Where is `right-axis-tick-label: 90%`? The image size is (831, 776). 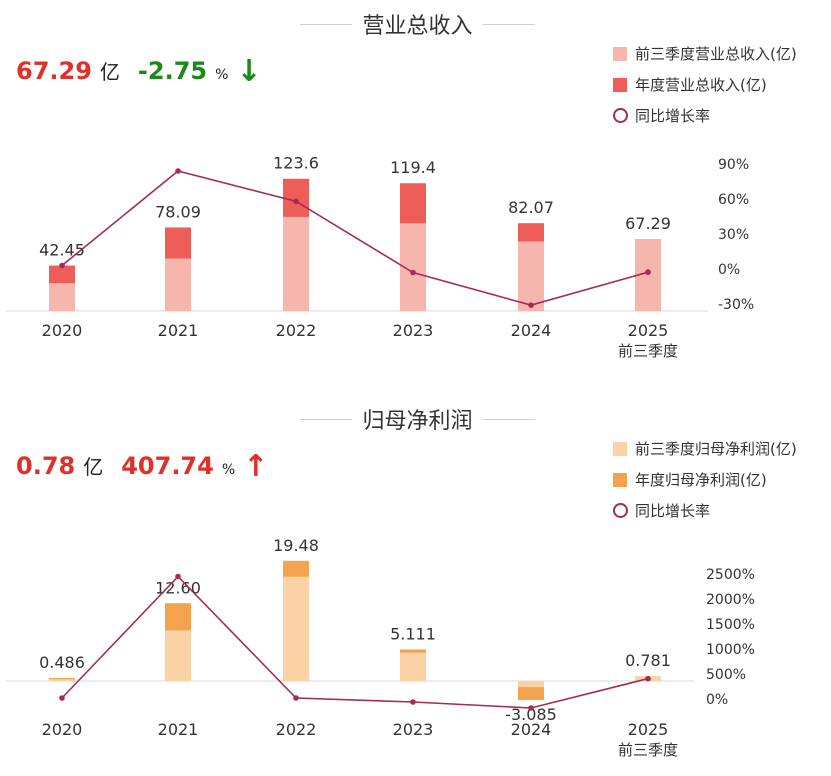
right-axis-tick-label: 90% is located at coordinates (733, 165).